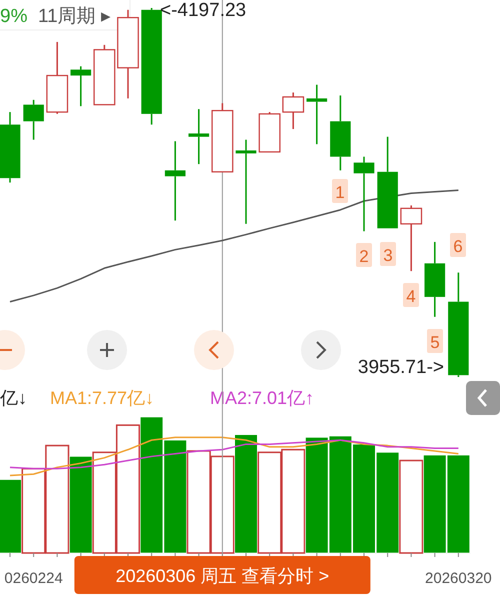  What do you see at coordinates (74, 16) in the screenshot?
I see `annotation: 11周期 ▸` at bounding box center [74, 16].